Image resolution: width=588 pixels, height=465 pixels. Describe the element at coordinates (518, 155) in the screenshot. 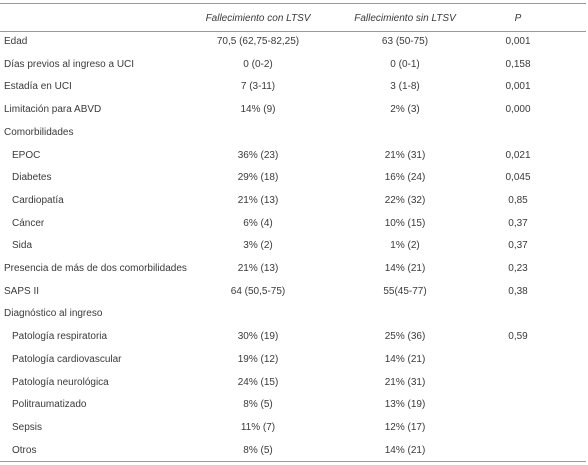

I see `cell-value: 0,021` at that location.